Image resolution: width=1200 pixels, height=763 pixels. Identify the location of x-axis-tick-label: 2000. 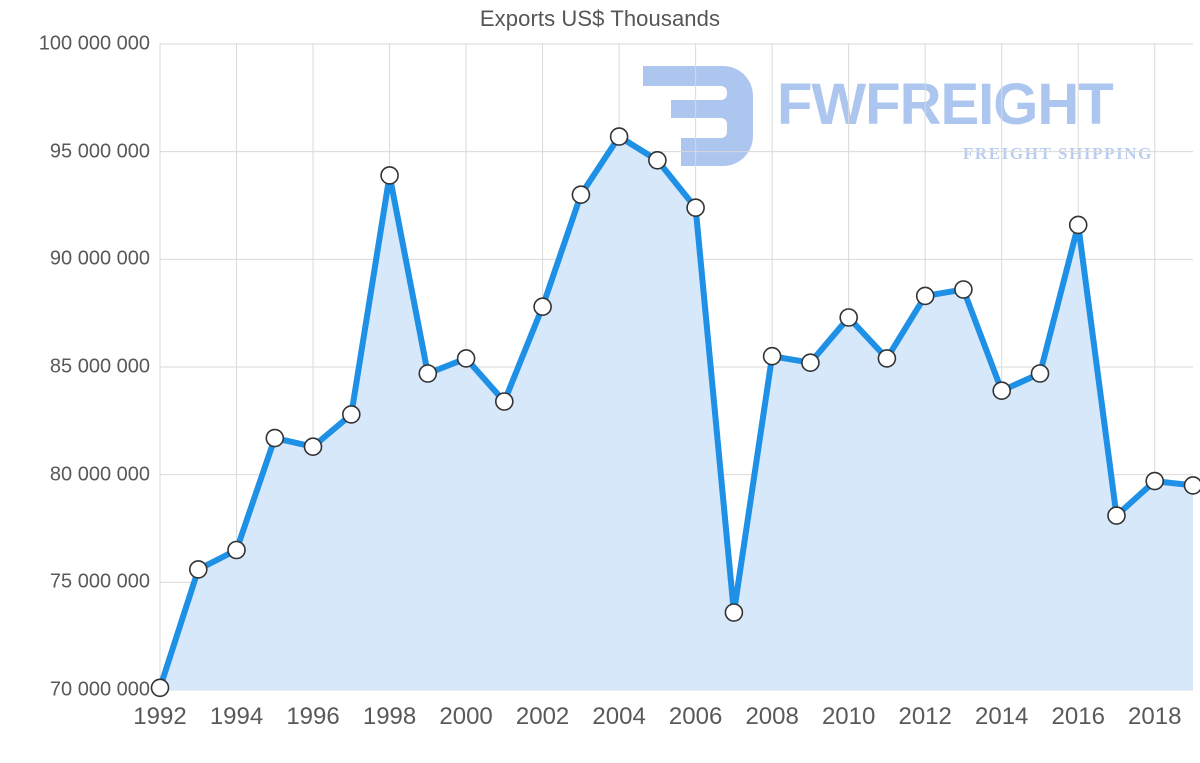
(466, 716).